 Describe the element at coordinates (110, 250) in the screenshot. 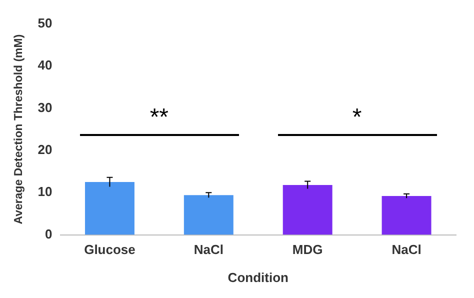

I see `x-tick-label: Glucose` at that location.